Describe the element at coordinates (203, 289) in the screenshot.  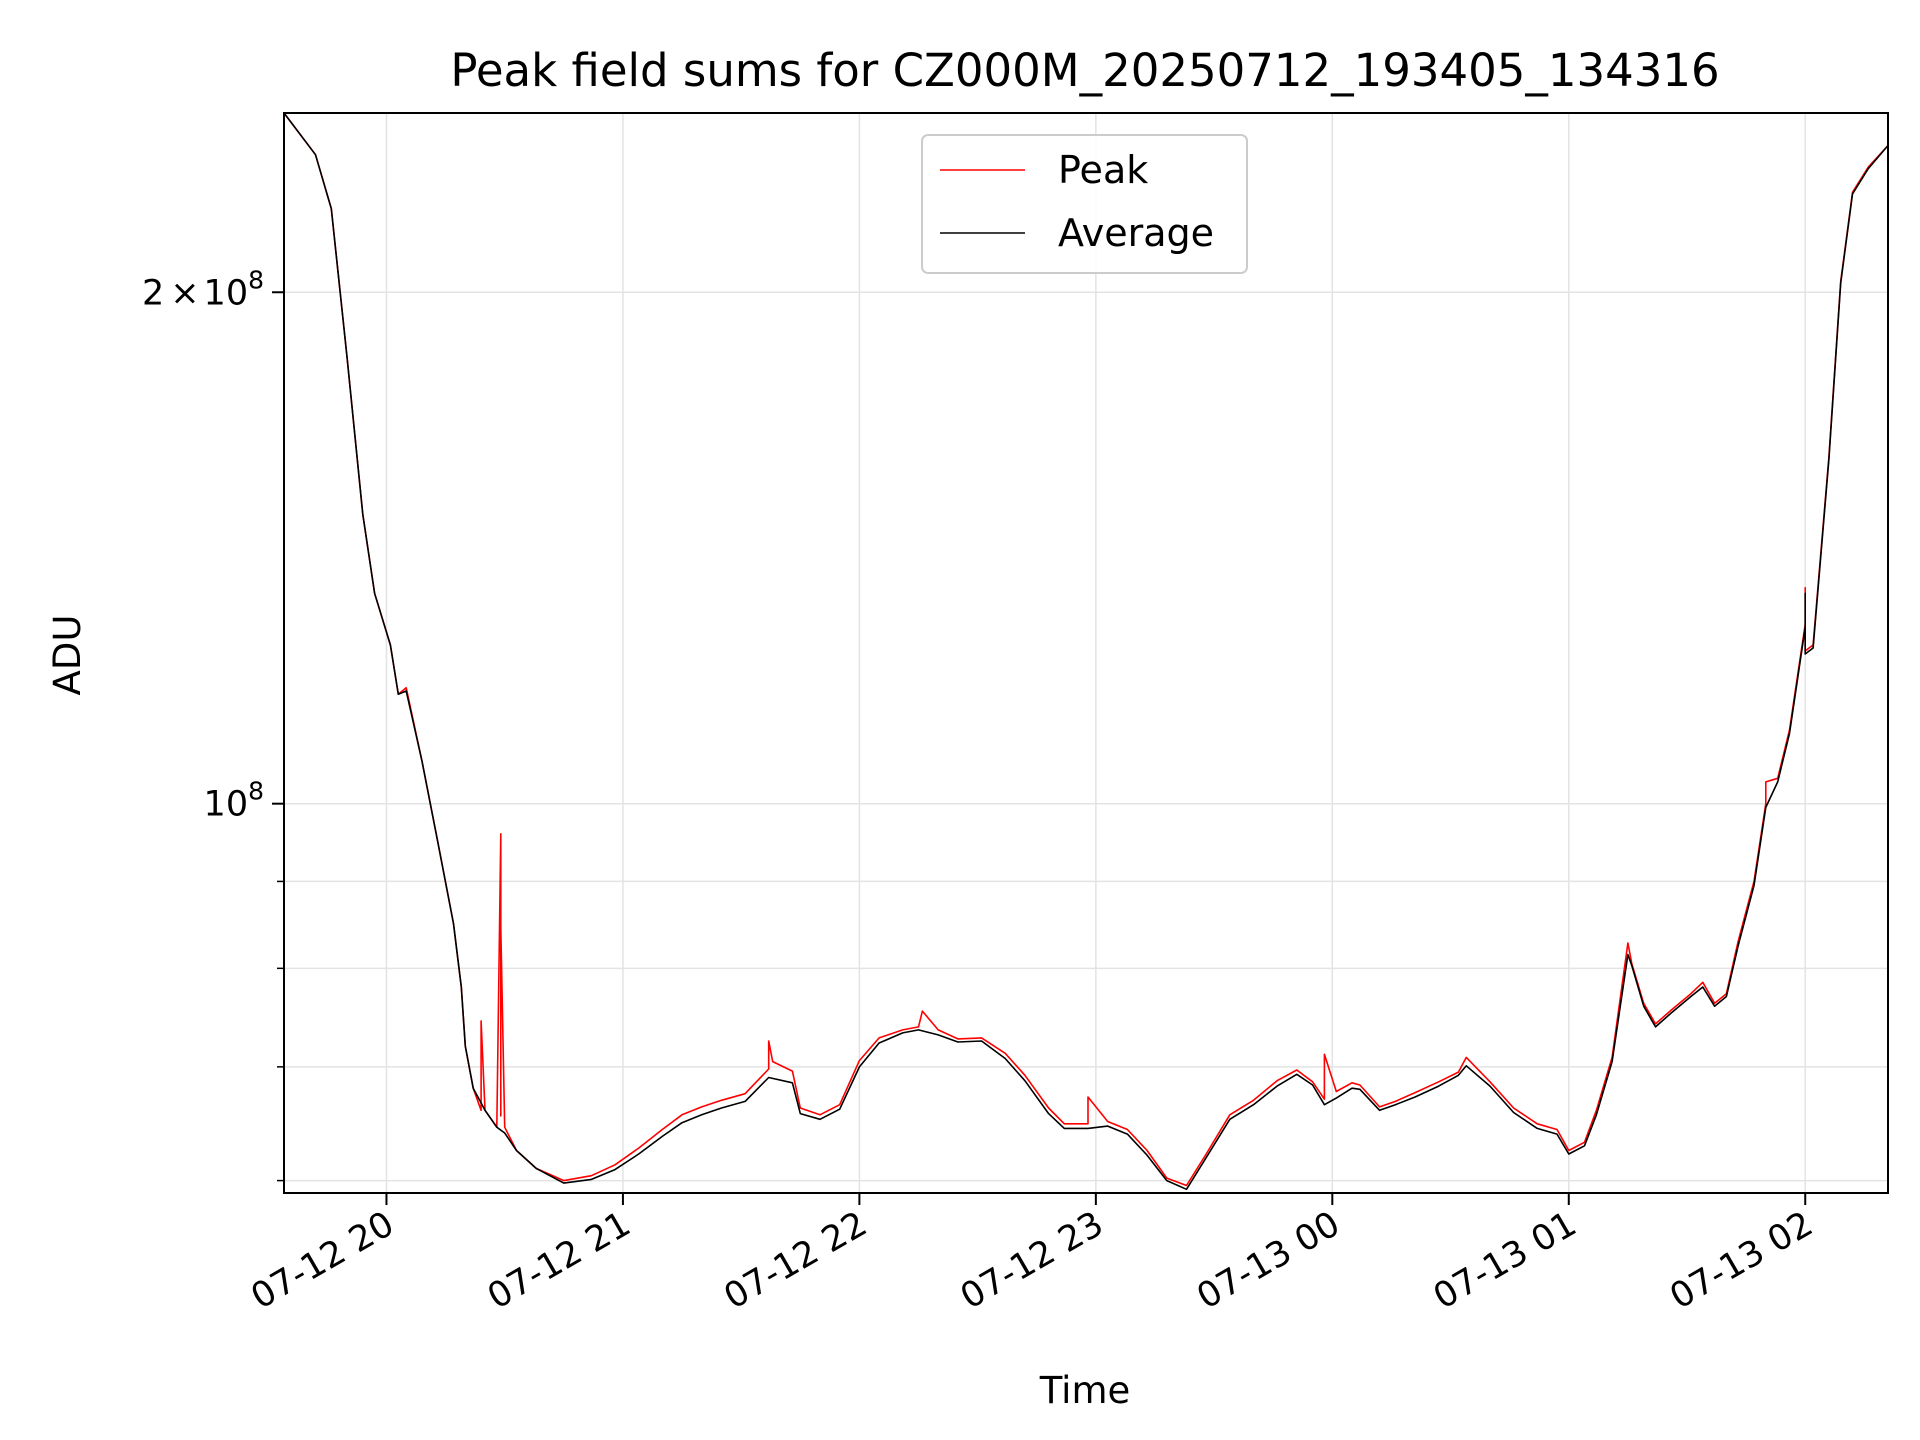
I see `y-tick-label: 2 × 10⁸` at that location.